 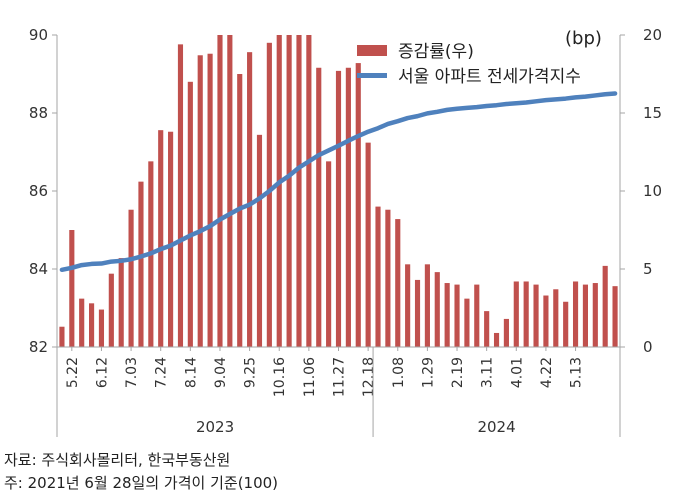 What do you see at coordinates (310, 377) in the screenshot?
I see `x-tick-label: 11.06` at bounding box center [310, 377].